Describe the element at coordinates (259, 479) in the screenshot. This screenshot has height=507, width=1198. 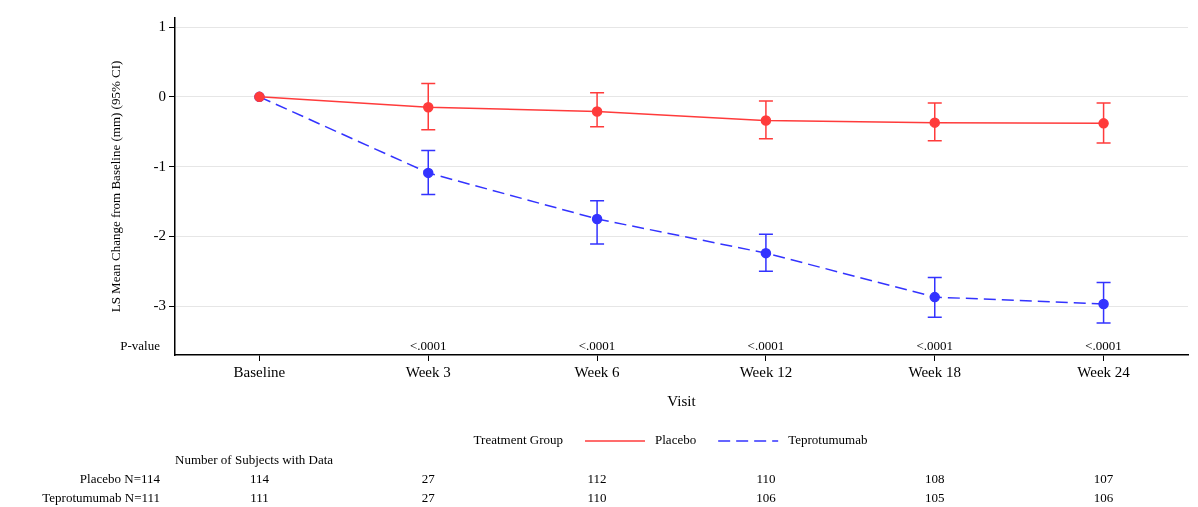
I see `text: 114` at that location.